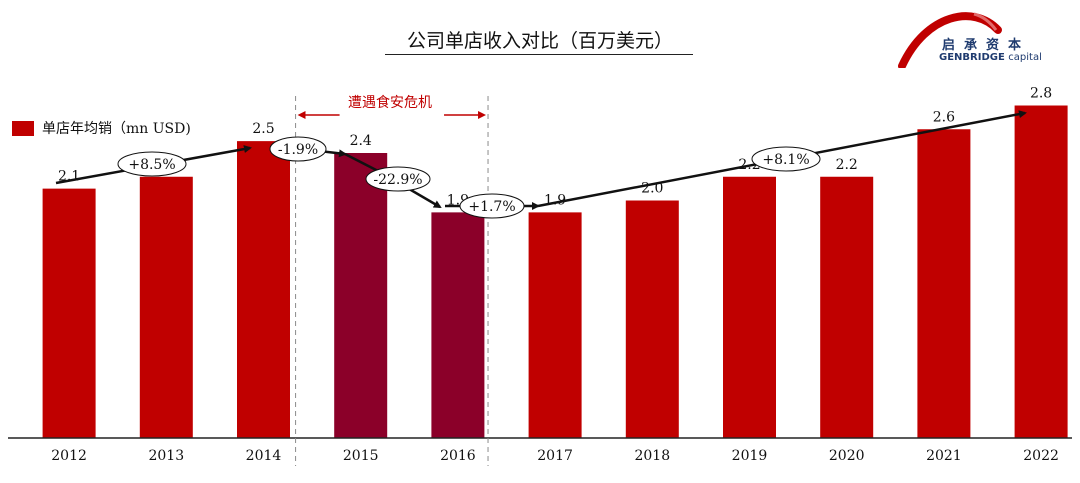 The width and height of the screenshot is (1080, 483). I want to click on growth-rate-label-4: +1.7%, so click(491, 207).